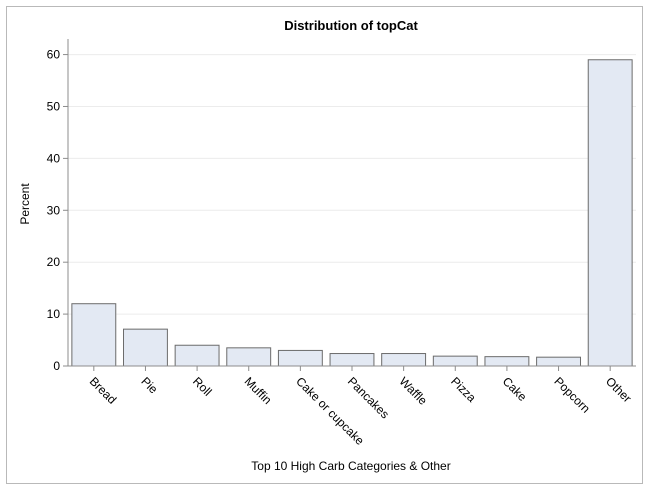 The width and height of the screenshot is (651, 492). I want to click on bar-bread, so click(94, 335).